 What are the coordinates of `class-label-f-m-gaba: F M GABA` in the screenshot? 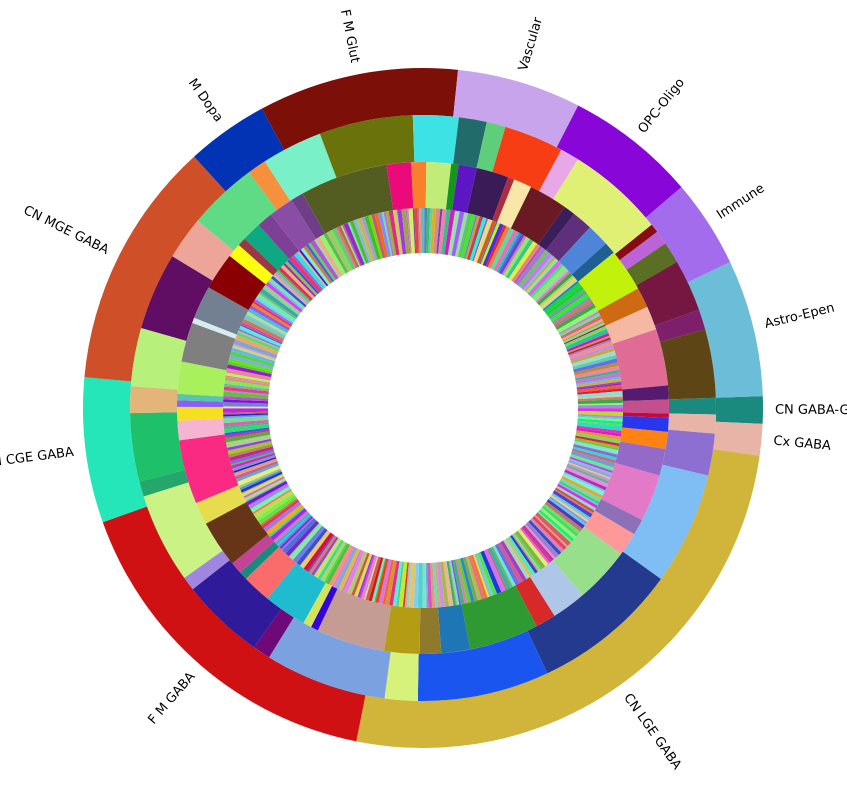 It's located at (171, 698).